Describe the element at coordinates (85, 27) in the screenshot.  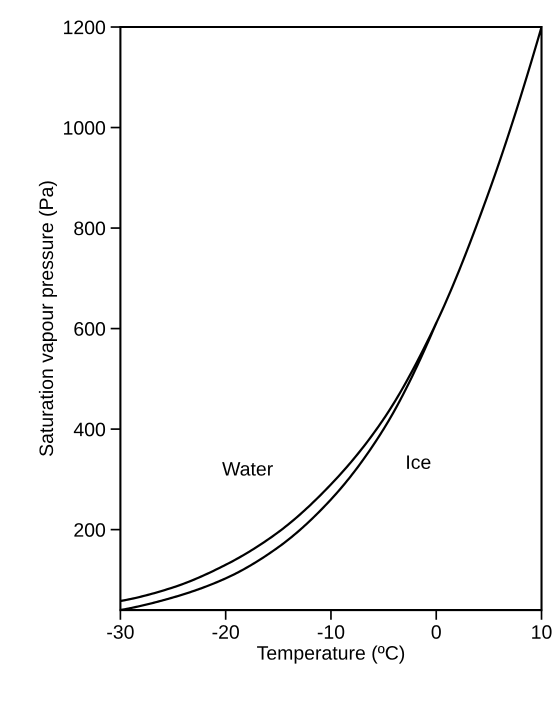
I see `y-tick-label: 1200` at that location.